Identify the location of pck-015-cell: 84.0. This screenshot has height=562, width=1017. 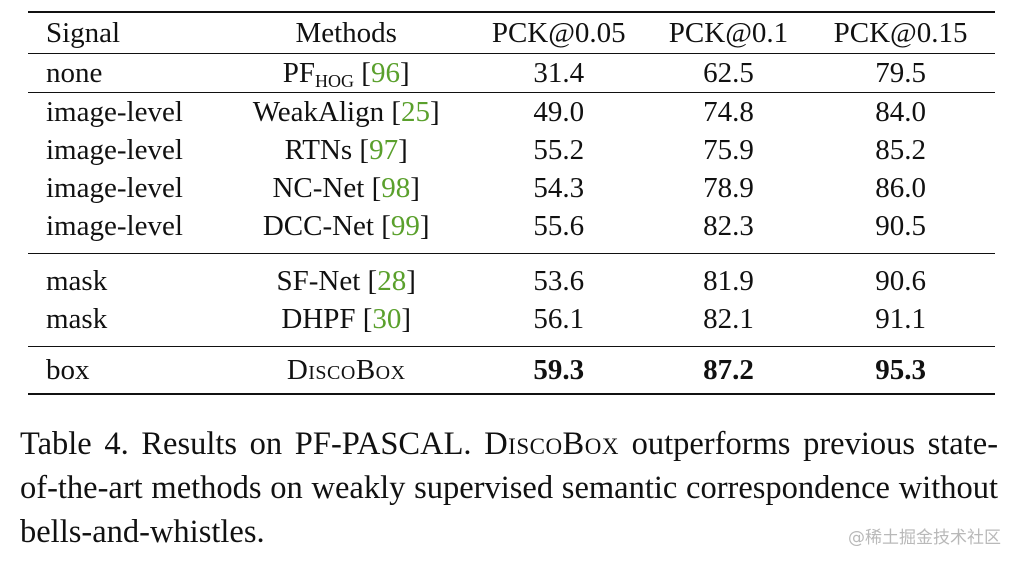
(900, 111).